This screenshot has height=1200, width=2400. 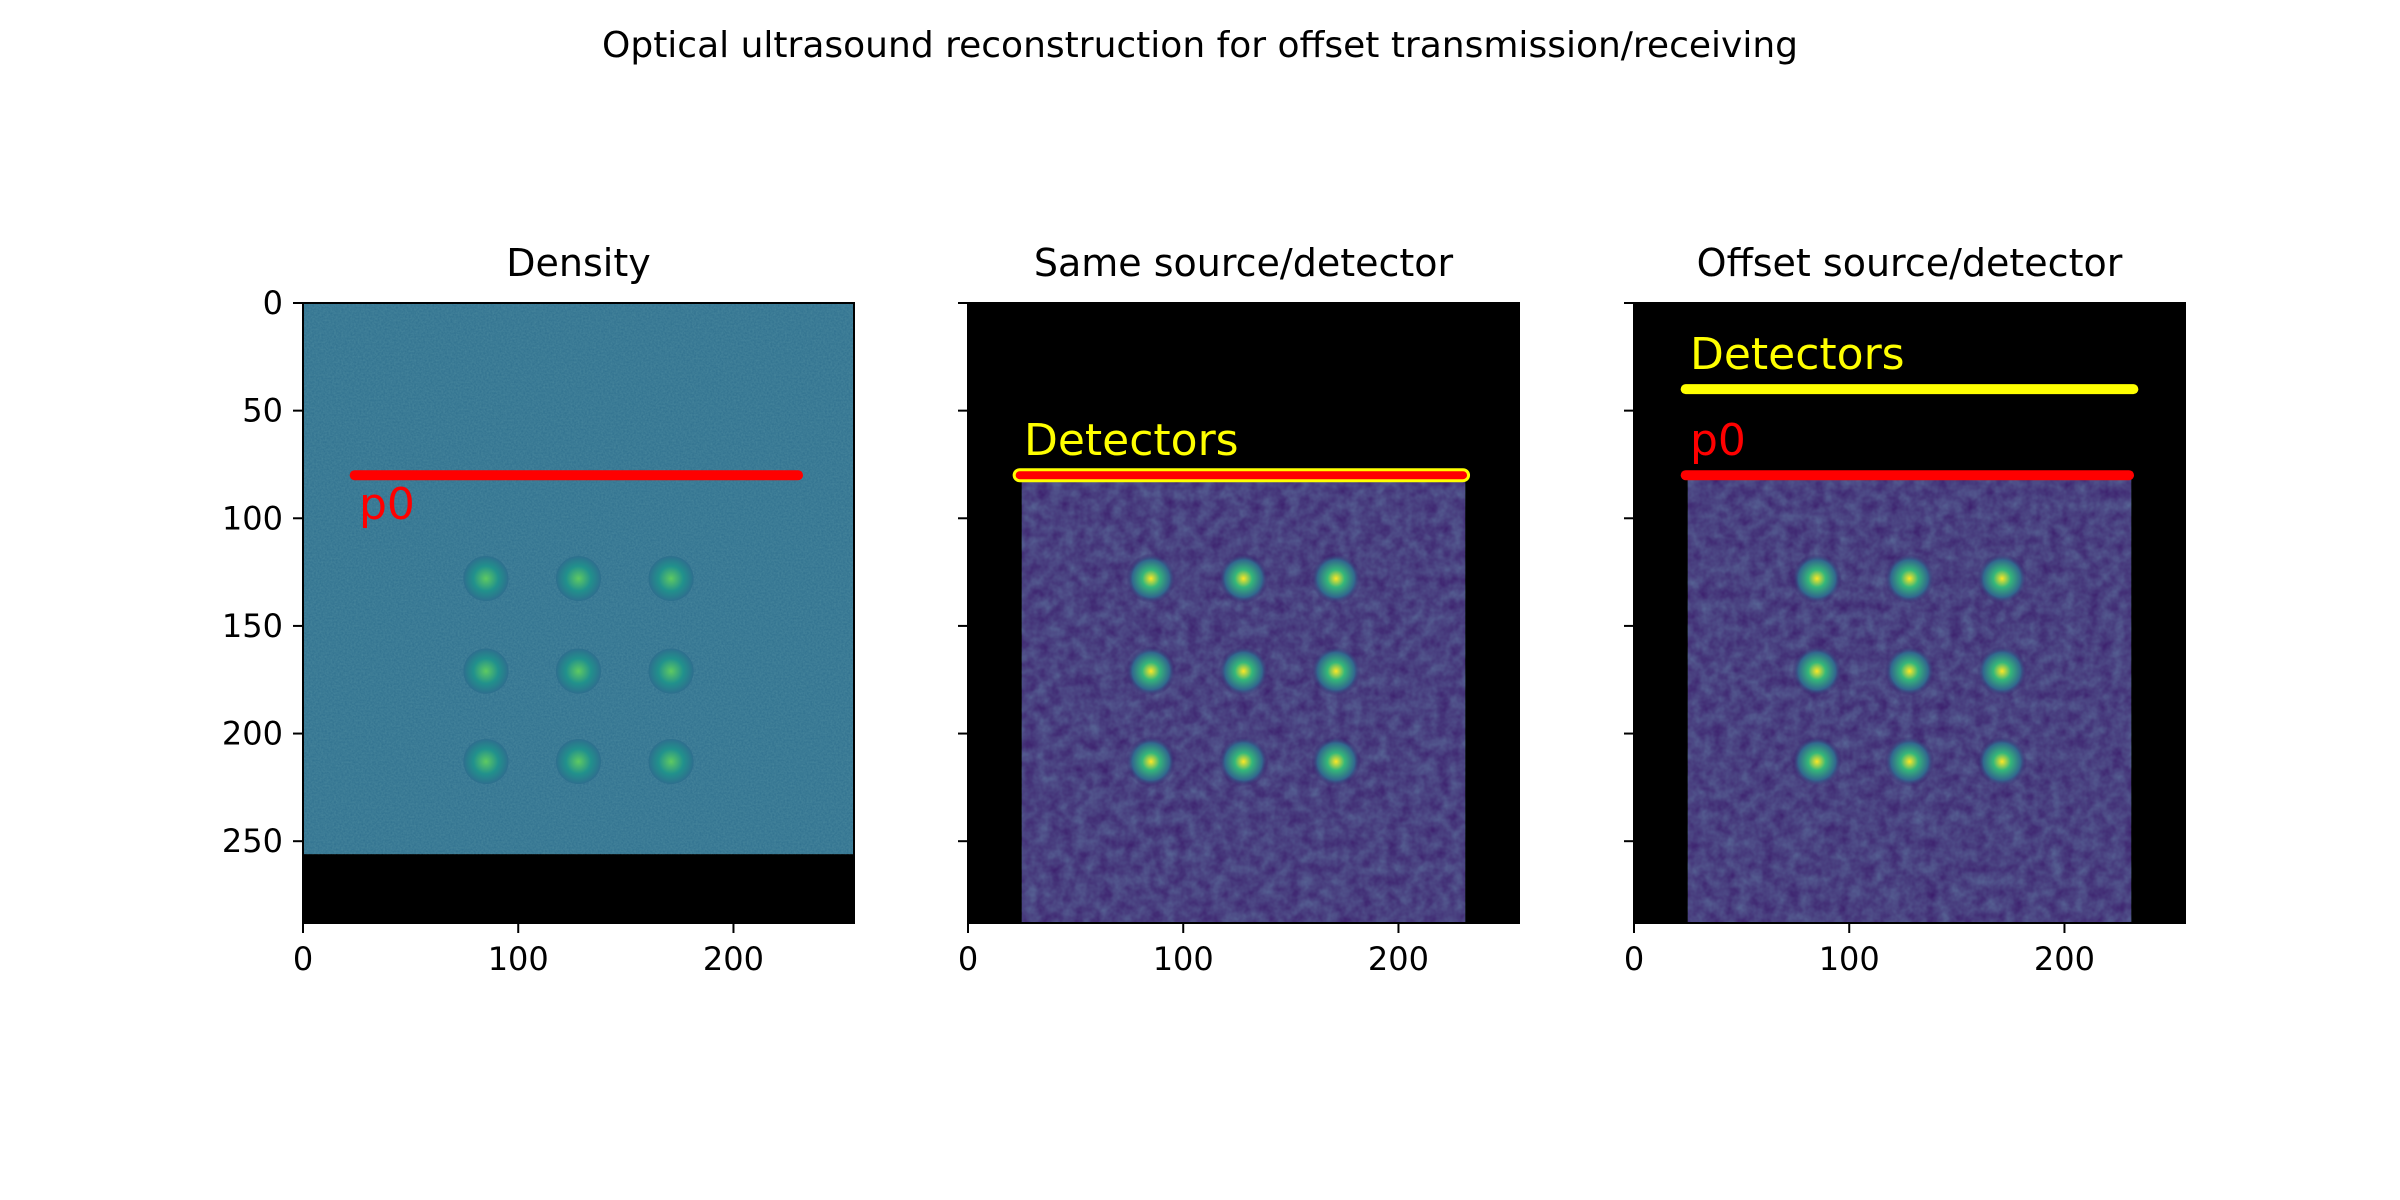 What do you see at coordinates (262, 411) in the screenshot?
I see `ytick-label-50: 50` at bounding box center [262, 411].